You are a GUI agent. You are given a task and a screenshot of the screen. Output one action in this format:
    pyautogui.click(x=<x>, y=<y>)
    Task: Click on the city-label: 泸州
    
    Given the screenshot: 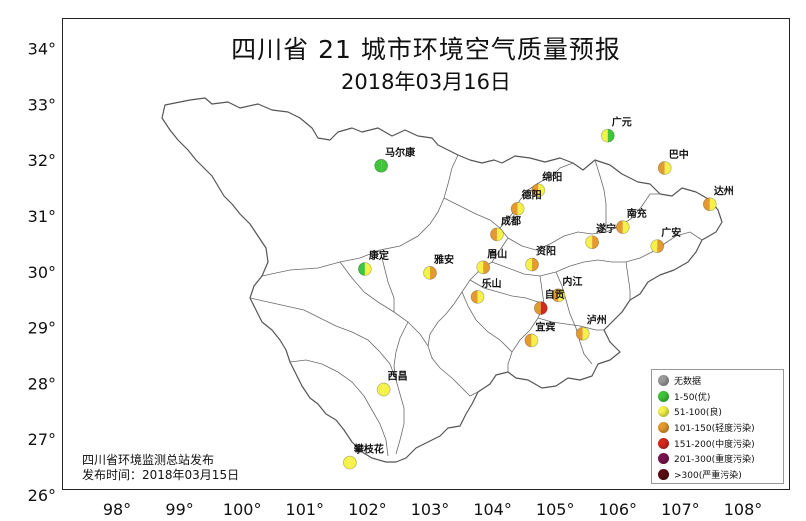 What is the action you would take?
    pyautogui.click(x=597, y=320)
    